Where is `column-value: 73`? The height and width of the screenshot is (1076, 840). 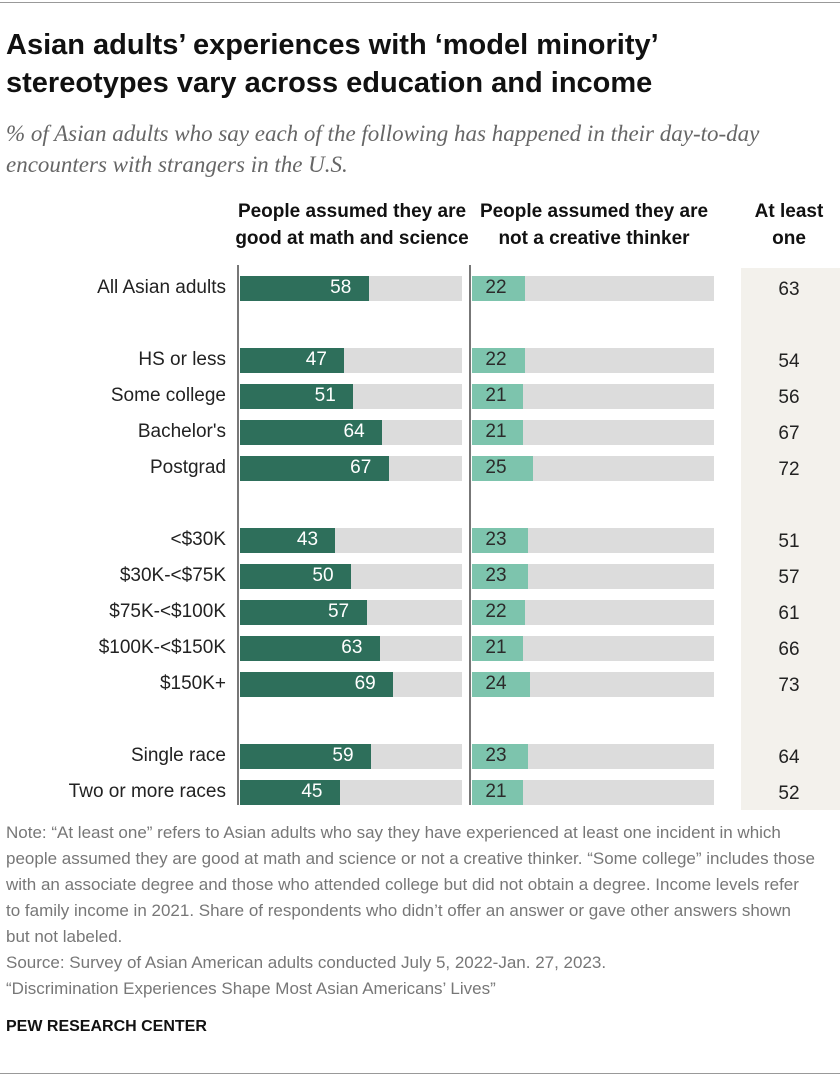 column-value: 73 is located at coordinates (789, 685).